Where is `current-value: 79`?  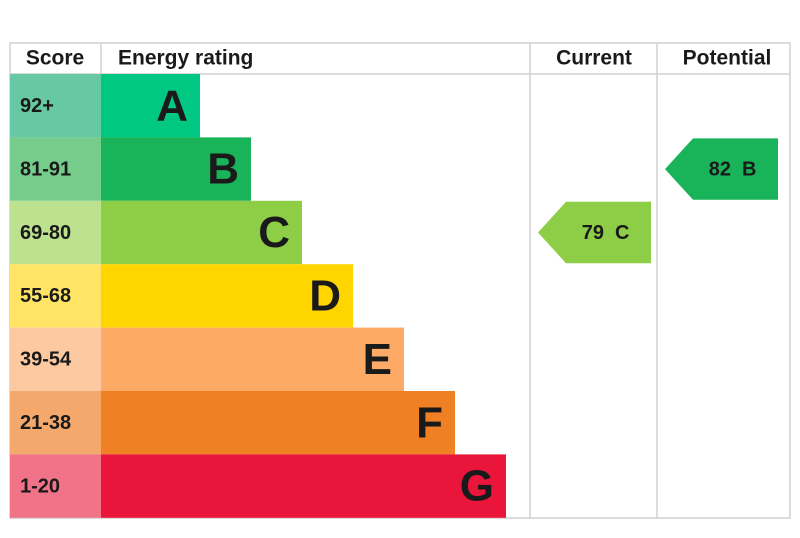
current-value: 79 is located at coordinates (593, 233).